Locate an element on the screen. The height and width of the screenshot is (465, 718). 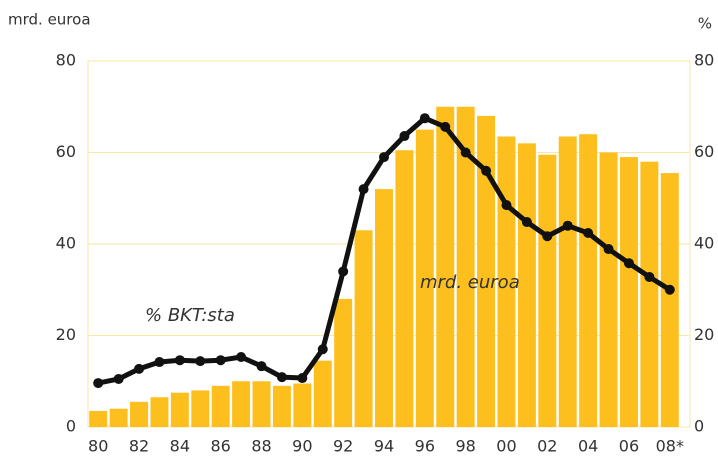
x-tick-label: 02 is located at coordinates (547, 446).